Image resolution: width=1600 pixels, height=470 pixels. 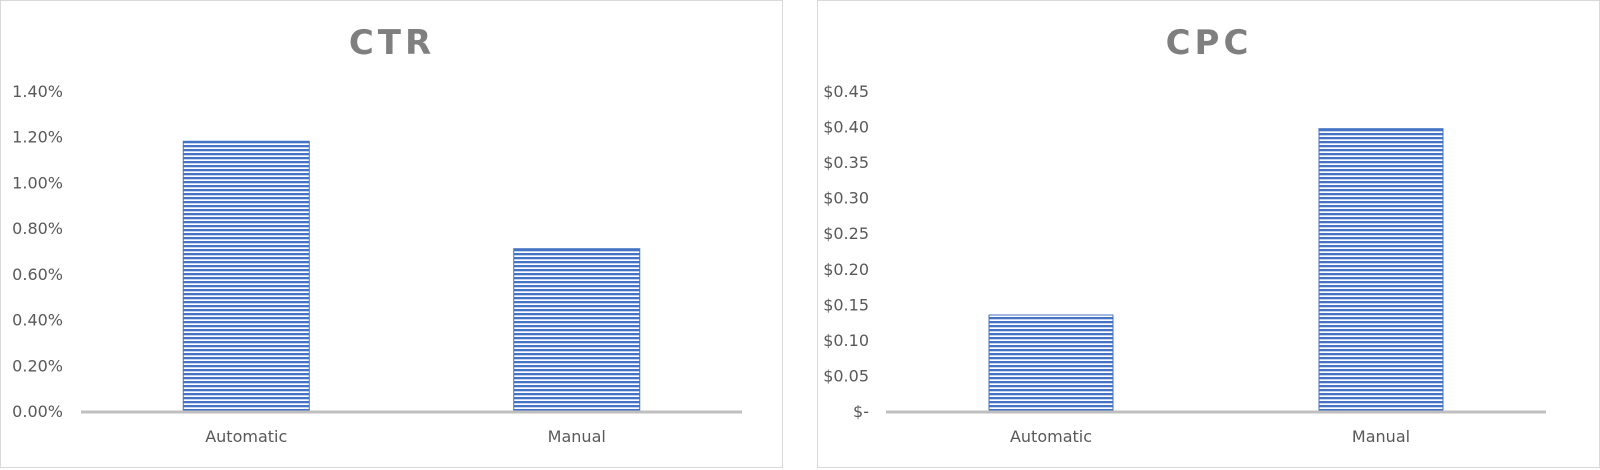 I want to click on y-tick-label: 0.00%, so click(x=37, y=411).